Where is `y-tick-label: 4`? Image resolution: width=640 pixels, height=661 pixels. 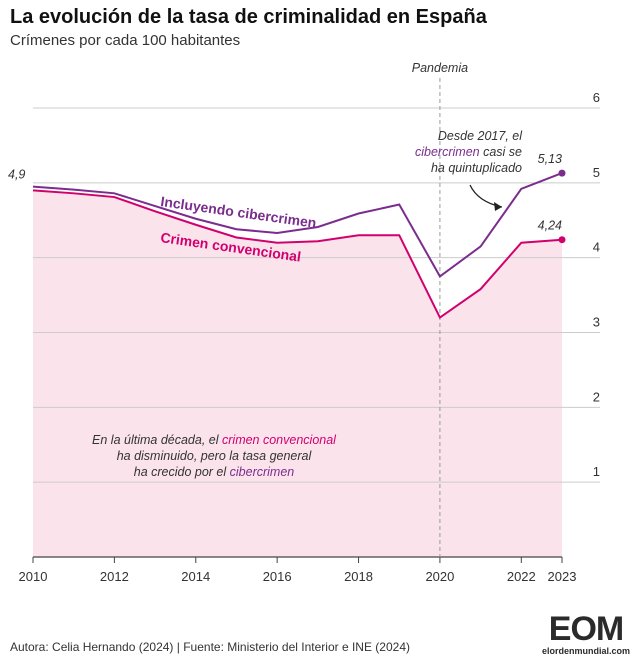 y-tick-label: 4 is located at coordinates (596, 247).